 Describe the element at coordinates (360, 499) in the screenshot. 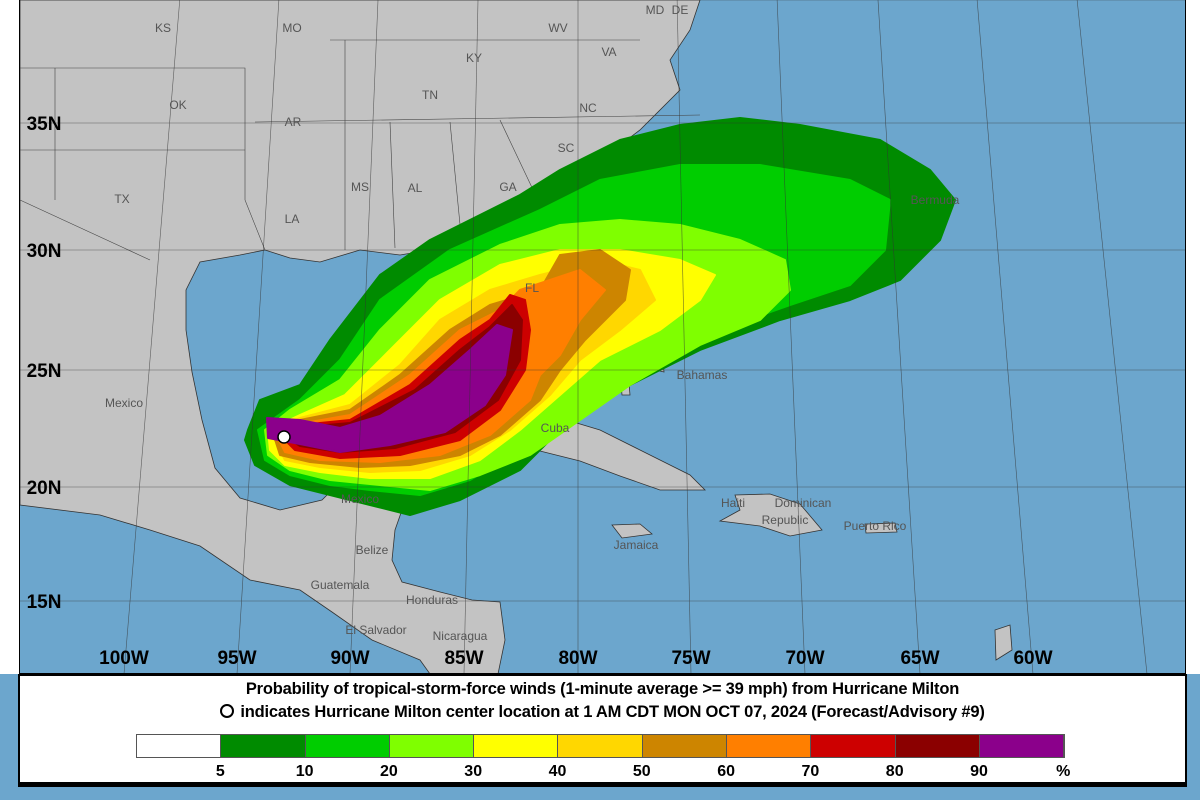

I see `place-label-mexico2: Mexico` at that location.